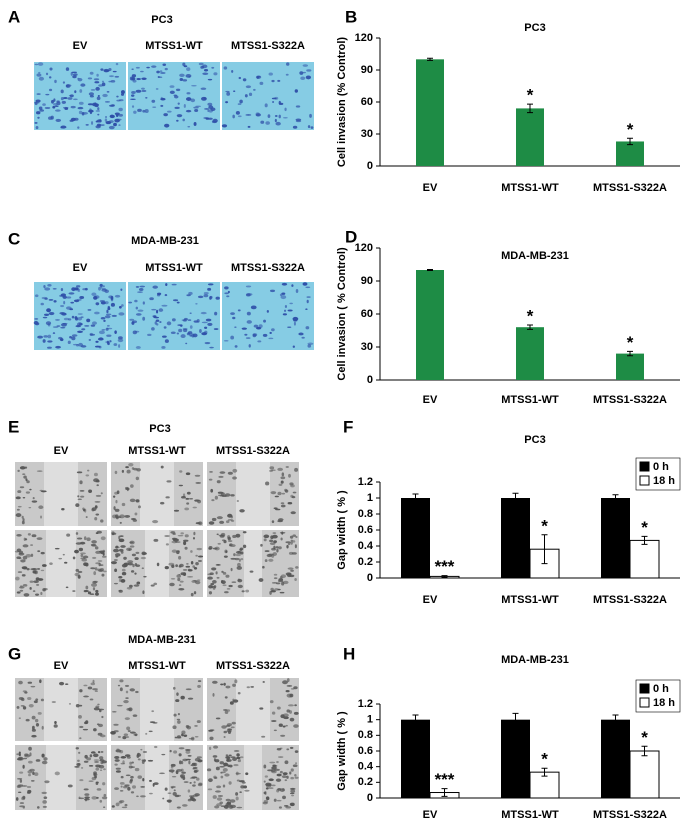 The height and width of the screenshot is (820, 688). I want to click on image-label: MTSS1-S322A, so click(268, 46).